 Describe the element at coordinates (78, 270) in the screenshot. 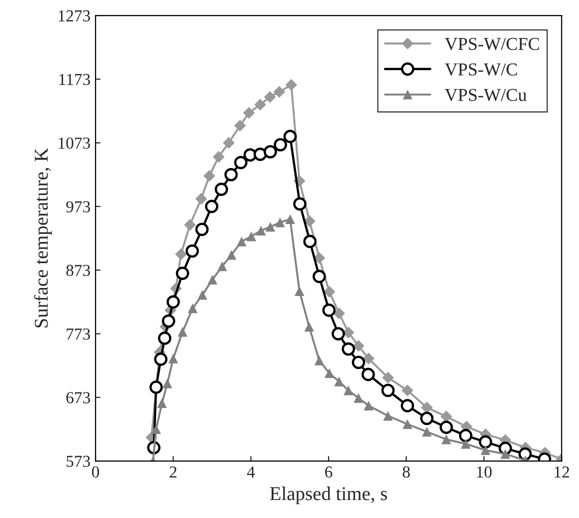

I see `y-tick-label: 873` at that location.